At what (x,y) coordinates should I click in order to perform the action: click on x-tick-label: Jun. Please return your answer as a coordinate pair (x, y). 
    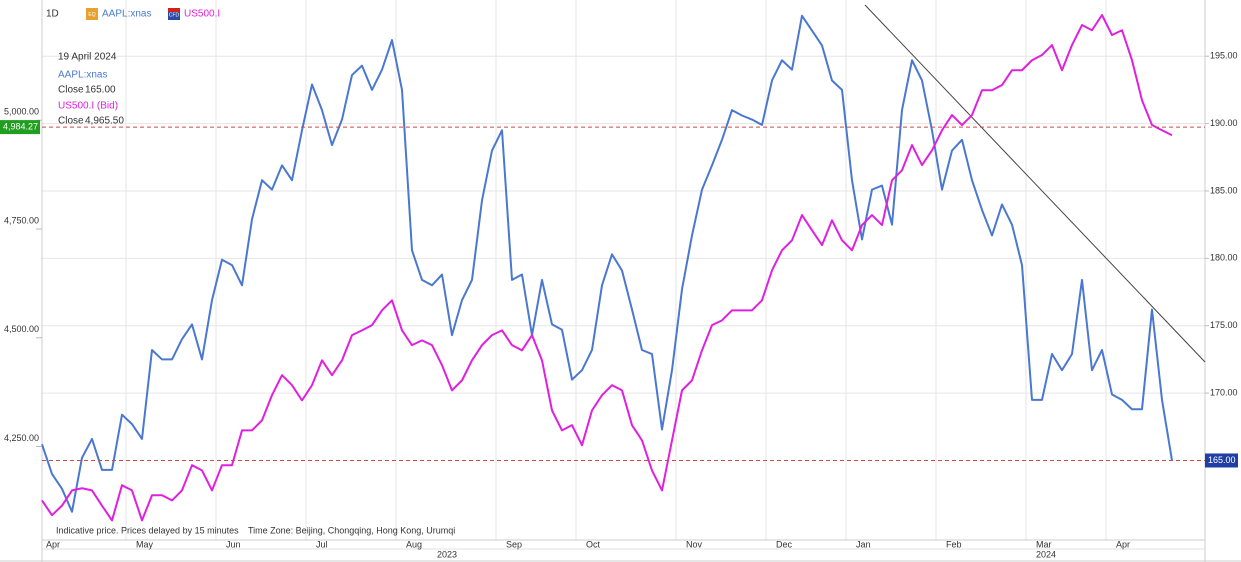
    Looking at the image, I should click on (233, 544).